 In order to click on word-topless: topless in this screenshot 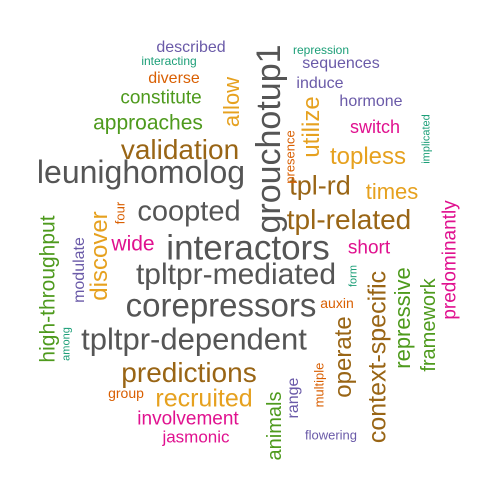, I will do `click(368, 156)`.